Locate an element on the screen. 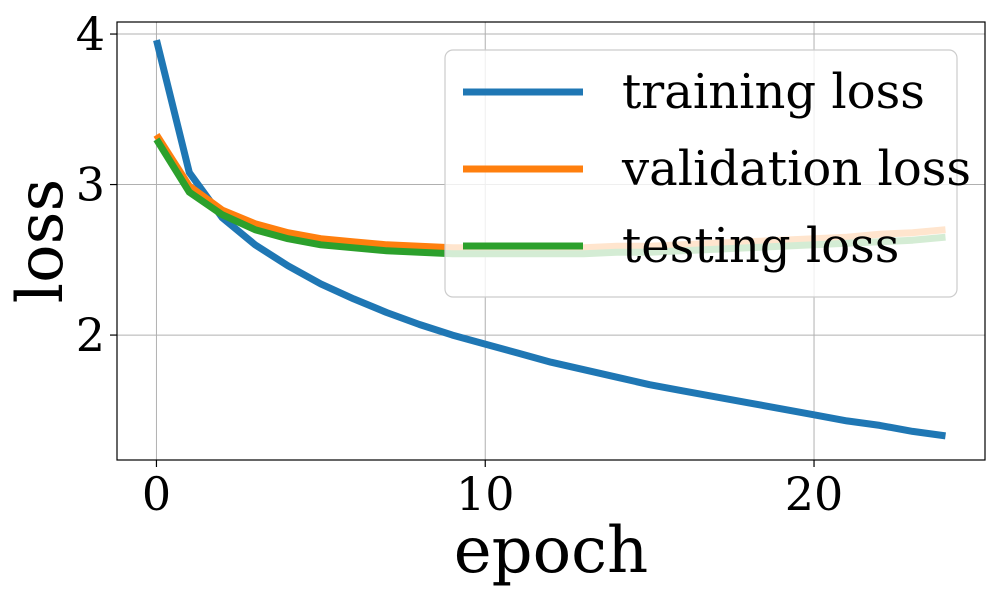  x-axis-title: epoch is located at coordinates (551, 551).